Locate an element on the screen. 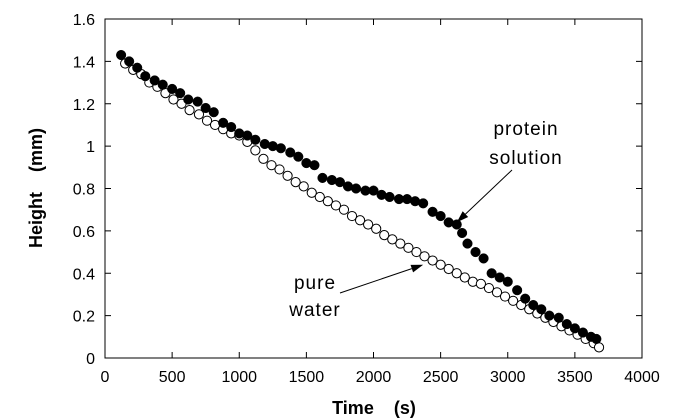 This screenshot has height=419, width=676. x-axis-title: Time (s) is located at coordinates (374, 408).